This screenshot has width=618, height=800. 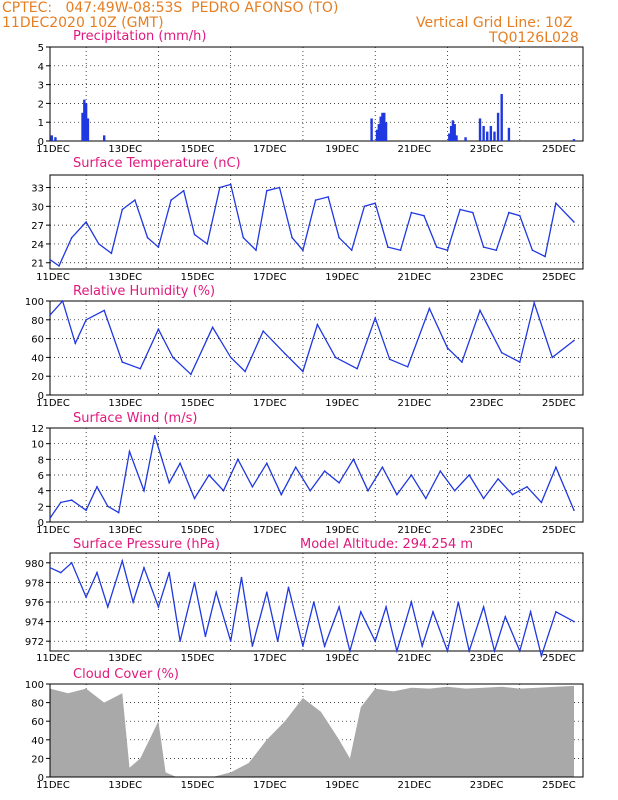 I want to click on y-tick-label: 0, so click(x=41, y=142).